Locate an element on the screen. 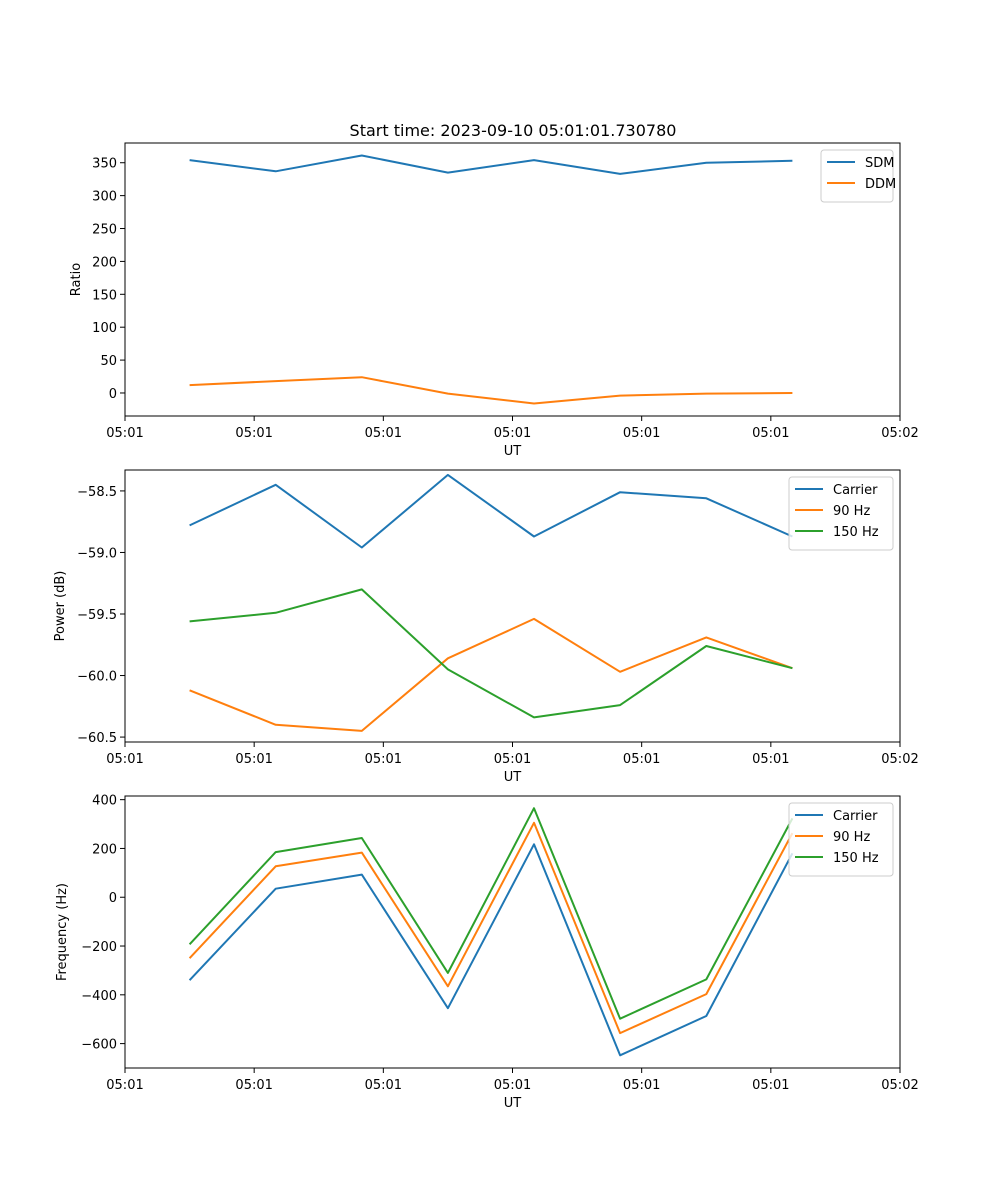 The width and height of the screenshot is (1000, 1200). y-tick-label: 50 is located at coordinates (108, 361).